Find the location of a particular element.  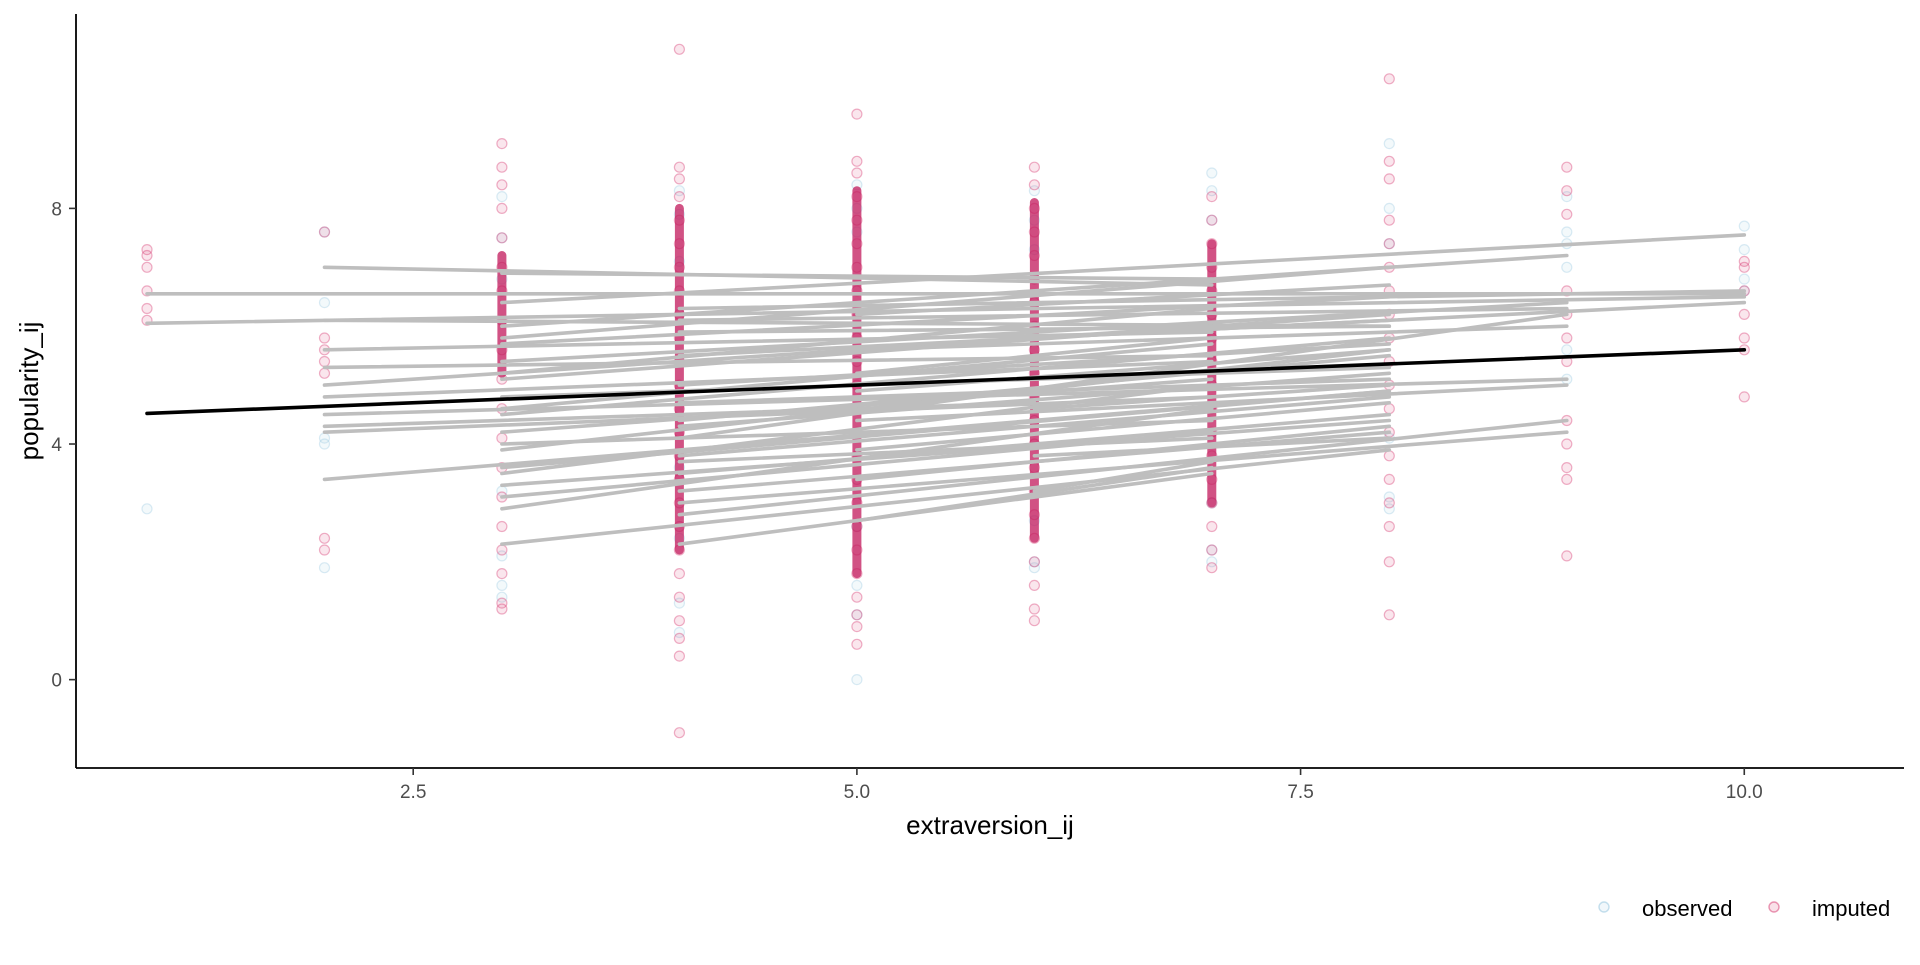

legend: observed imputed is located at coordinates (1744, 908).